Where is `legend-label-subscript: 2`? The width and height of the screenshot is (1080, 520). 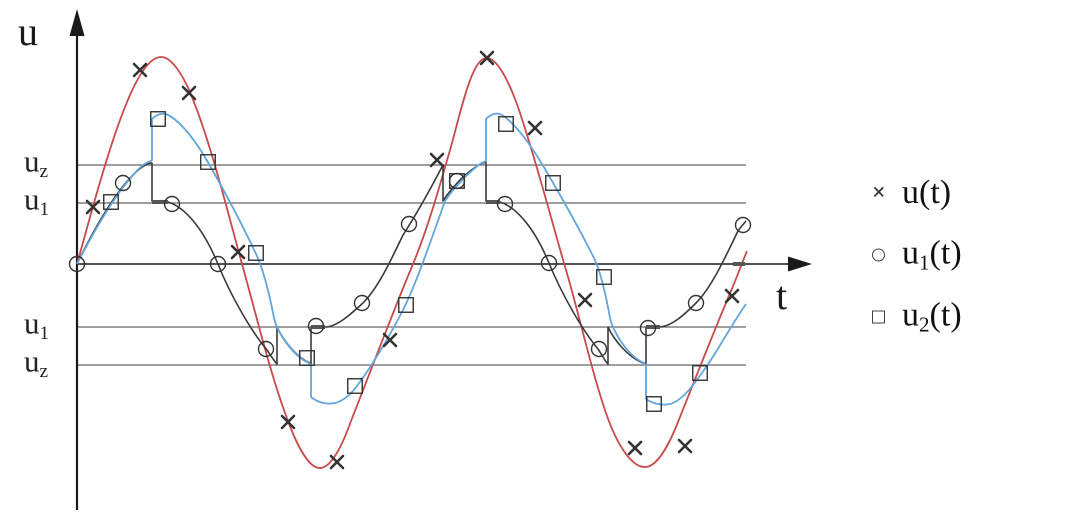
legend-label-subscript: 2 is located at coordinates (924, 324).